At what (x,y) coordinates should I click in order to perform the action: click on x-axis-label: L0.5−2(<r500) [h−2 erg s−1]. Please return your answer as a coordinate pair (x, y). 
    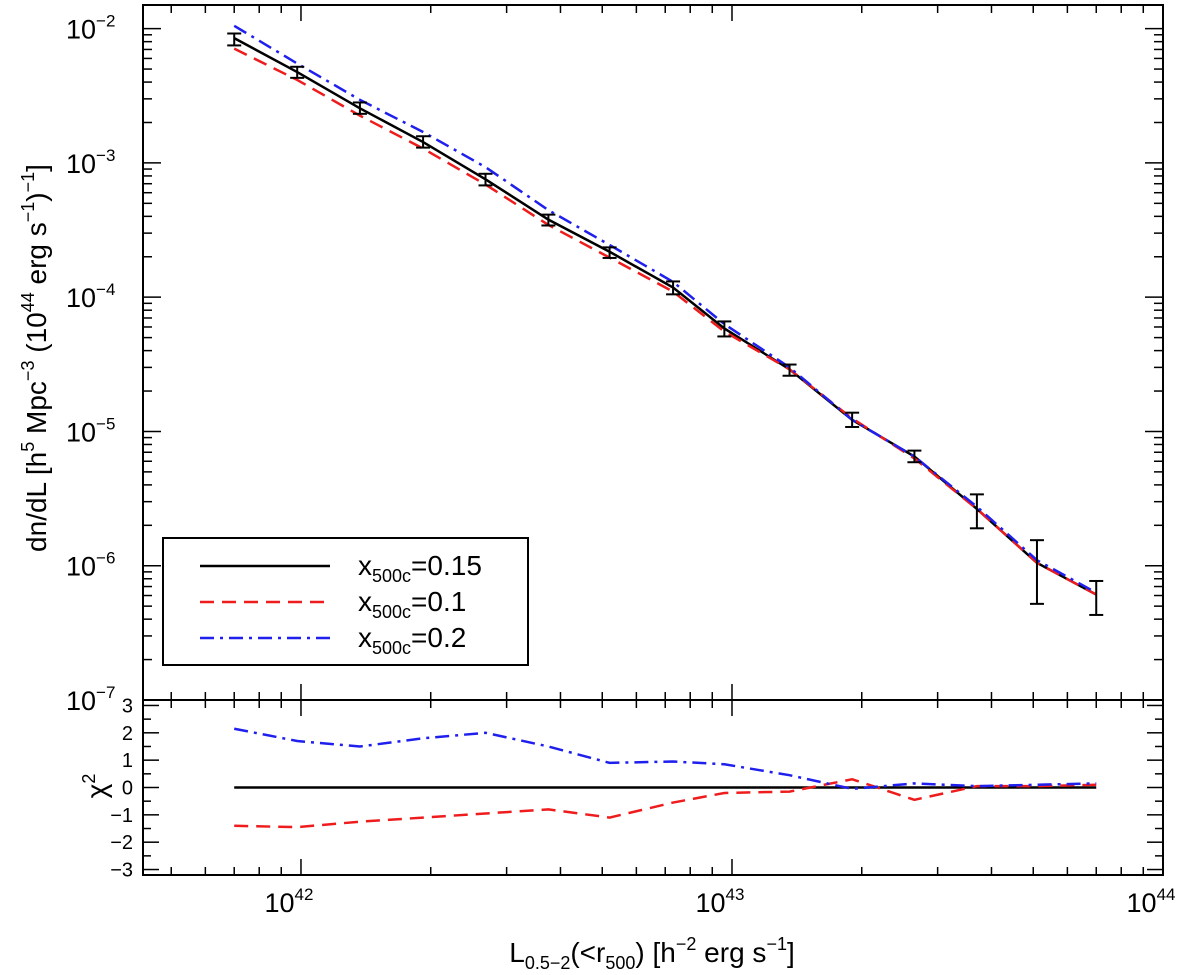
    Looking at the image, I should click on (652, 953).